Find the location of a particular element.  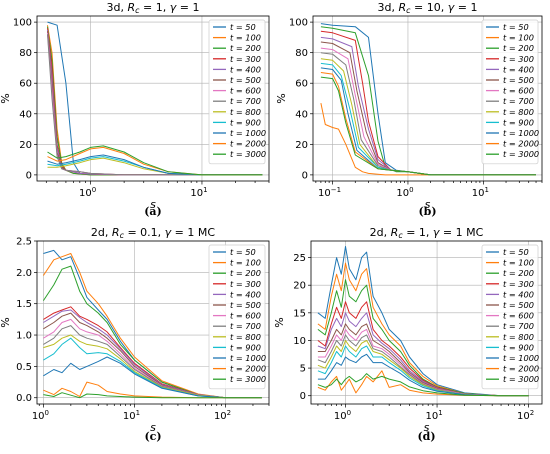

y-tick-label: 10 is located at coordinates (299, 341).